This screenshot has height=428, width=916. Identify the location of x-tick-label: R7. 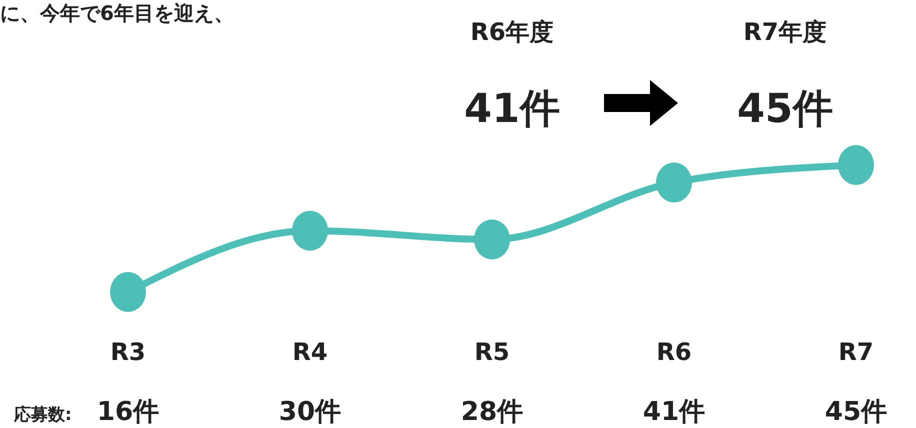
(856, 352).